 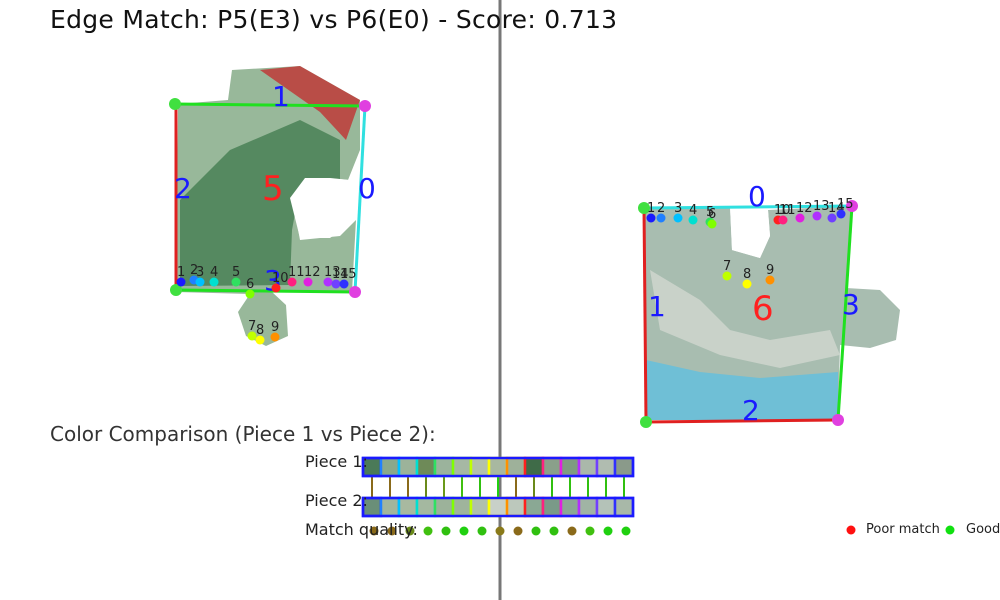 I want to click on sample-point-label: 13, so click(x=332, y=272).